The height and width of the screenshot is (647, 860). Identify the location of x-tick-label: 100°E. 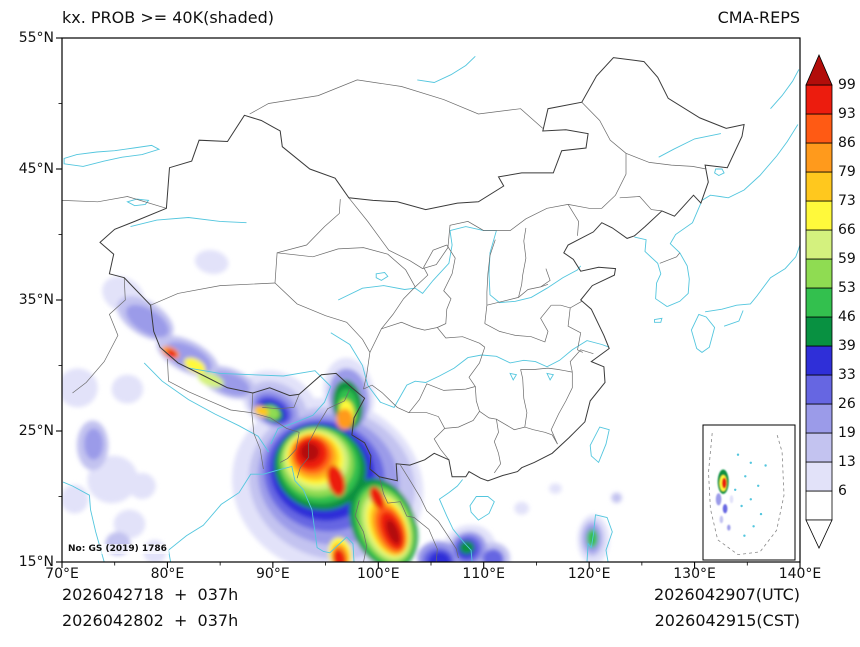
(378, 574).